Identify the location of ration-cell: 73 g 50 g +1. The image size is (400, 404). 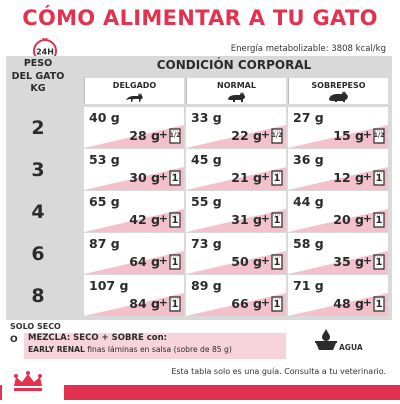
(236, 253).